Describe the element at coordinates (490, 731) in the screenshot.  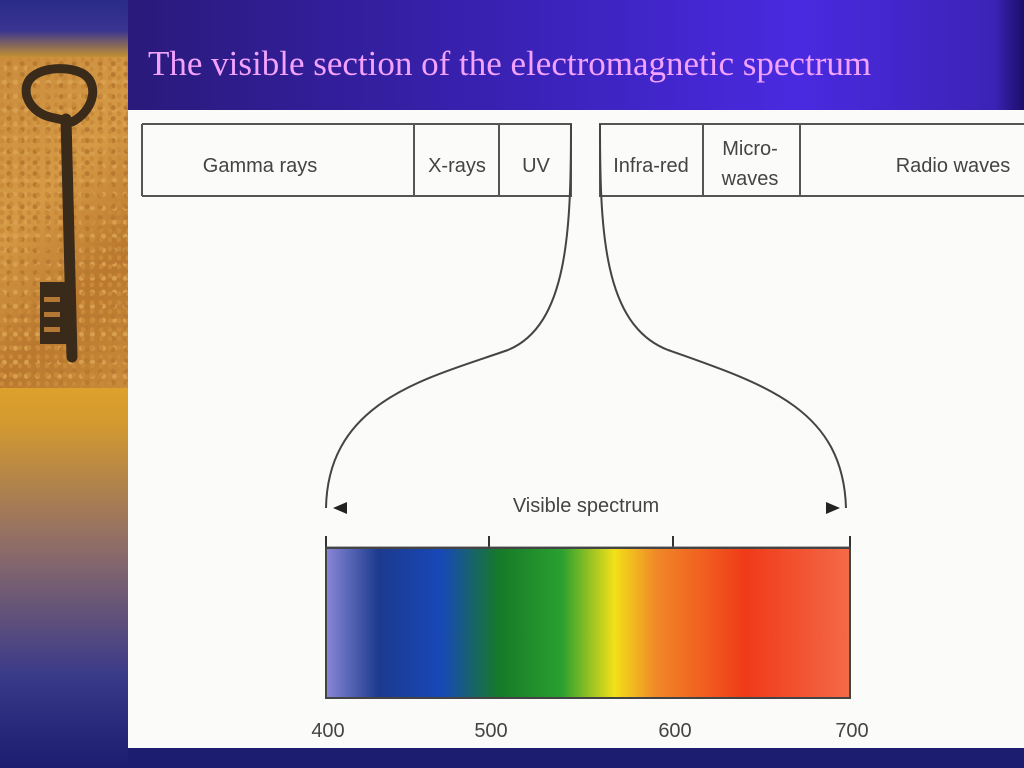
I see `wavelength-label-500: 500` at that location.